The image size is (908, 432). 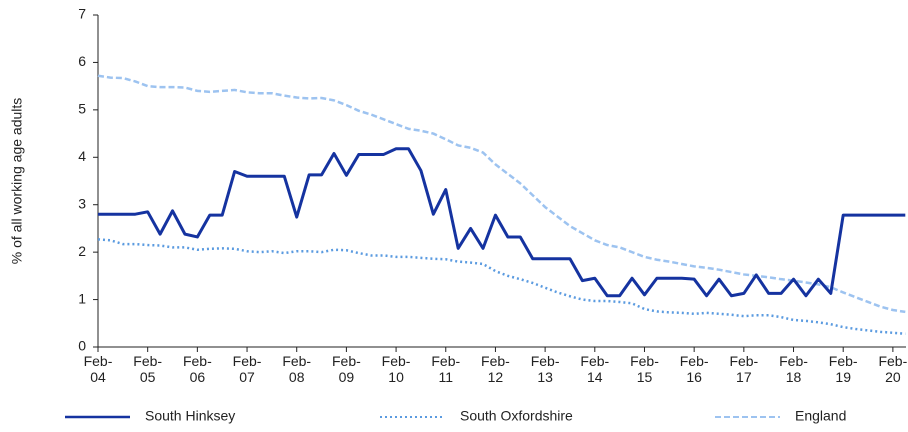 I want to click on x-tick-label: Feb-07, so click(x=247, y=369).